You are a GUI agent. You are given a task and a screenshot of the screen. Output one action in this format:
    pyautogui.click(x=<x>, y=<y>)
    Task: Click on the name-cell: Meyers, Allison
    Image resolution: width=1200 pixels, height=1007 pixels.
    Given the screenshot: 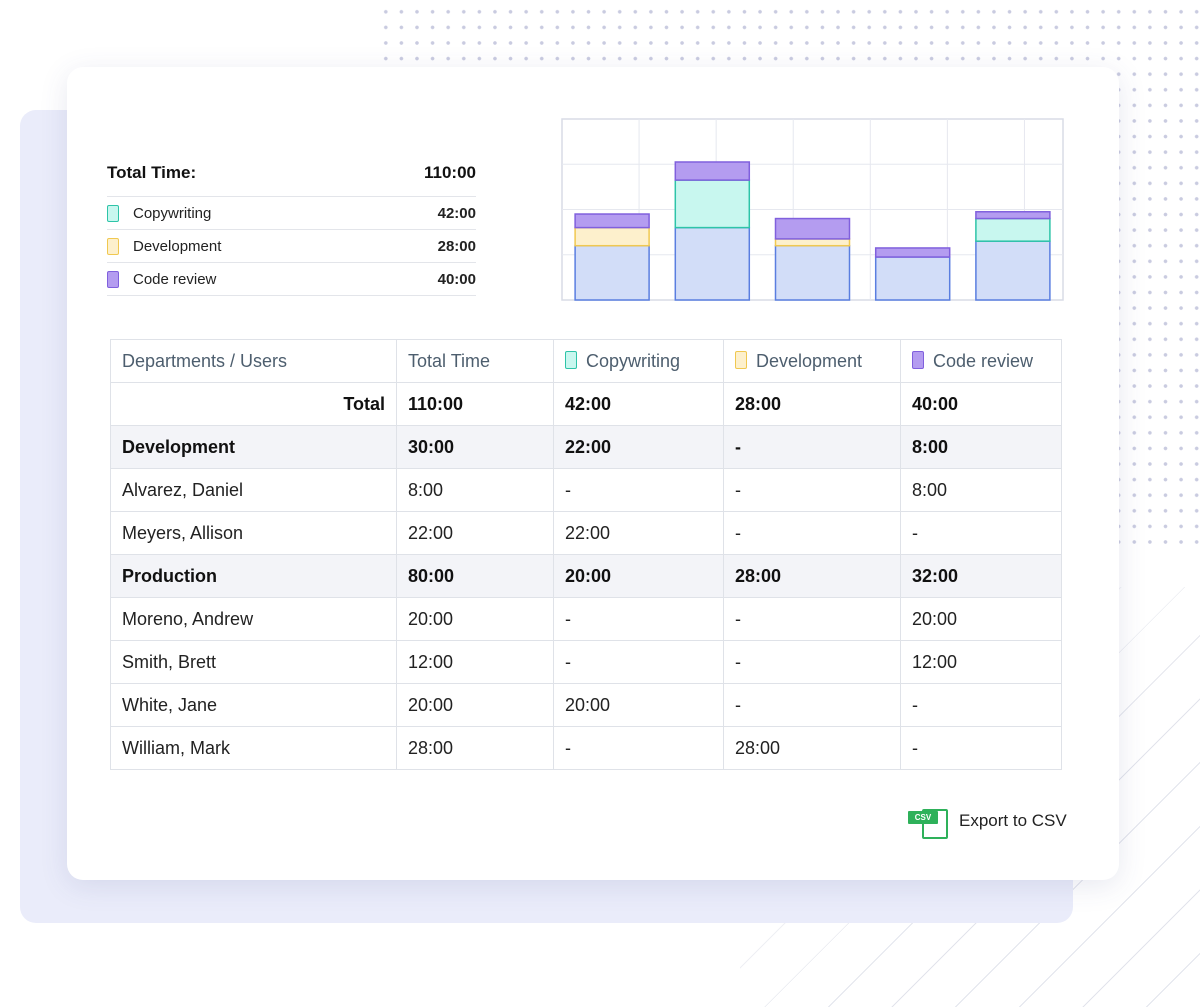 What is the action you would take?
    pyautogui.click(x=253, y=533)
    